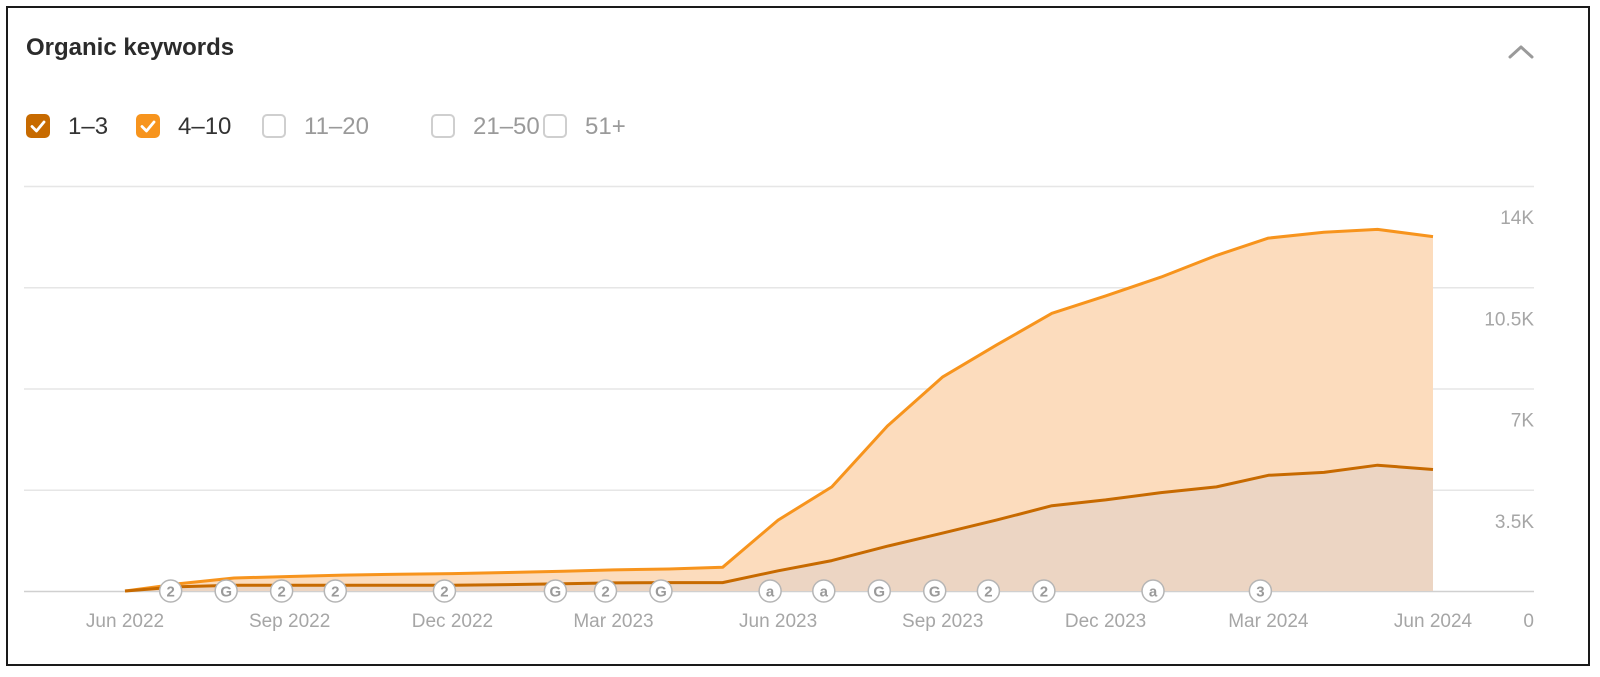  I want to click on annotation-label: 3, so click(1260, 592).